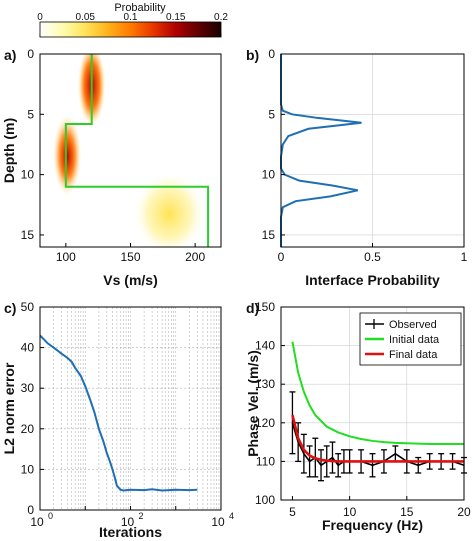  Describe the element at coordinates (265, 307) in the screenshot. I see `panel-d-ytick-label: 150` at that location.